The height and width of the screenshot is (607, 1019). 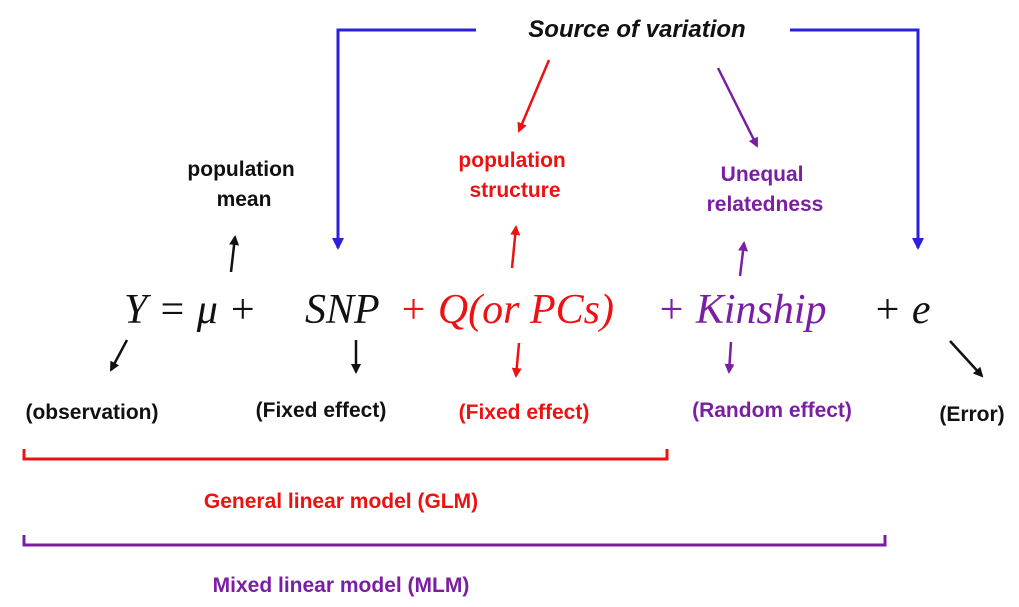 What do you see at coordinates (345, 455) in the screenshot?
I see `glm-bracket` at bounding box center [345, 455].